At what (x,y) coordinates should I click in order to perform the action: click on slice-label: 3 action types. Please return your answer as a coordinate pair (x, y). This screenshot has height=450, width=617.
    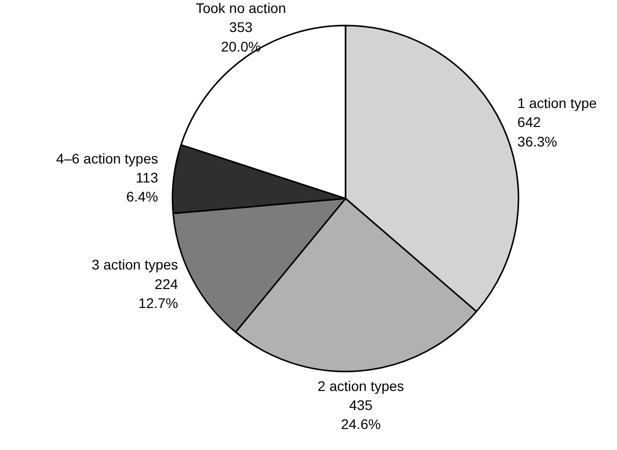
    Looking at the image, I should click on (135, 264).